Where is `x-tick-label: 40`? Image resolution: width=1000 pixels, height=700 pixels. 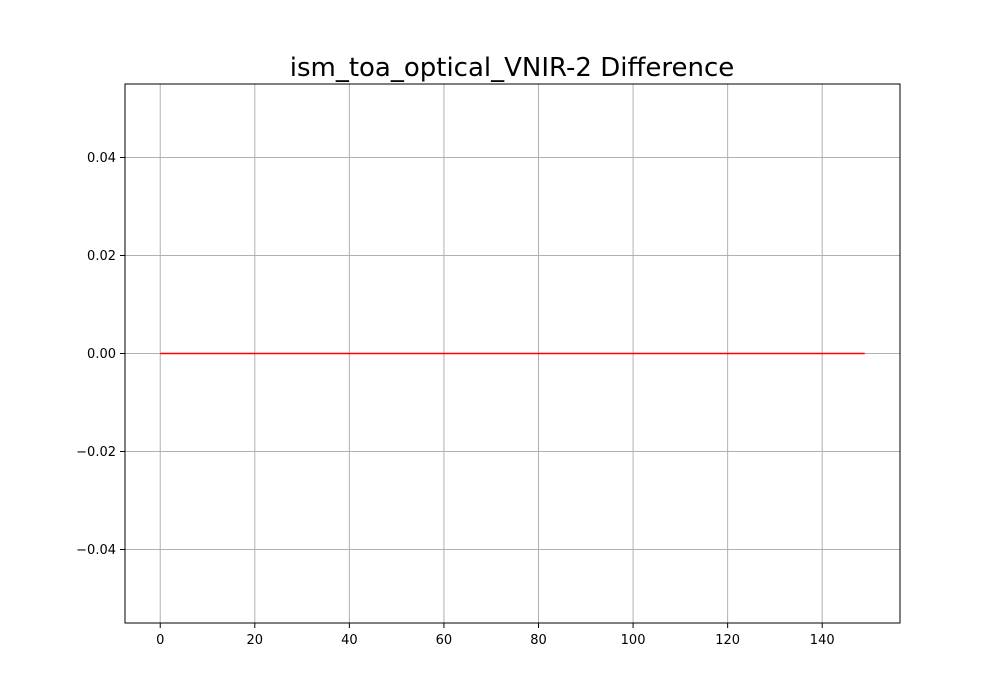 x-tick-label: 40 is located at coordinates (349, 640).